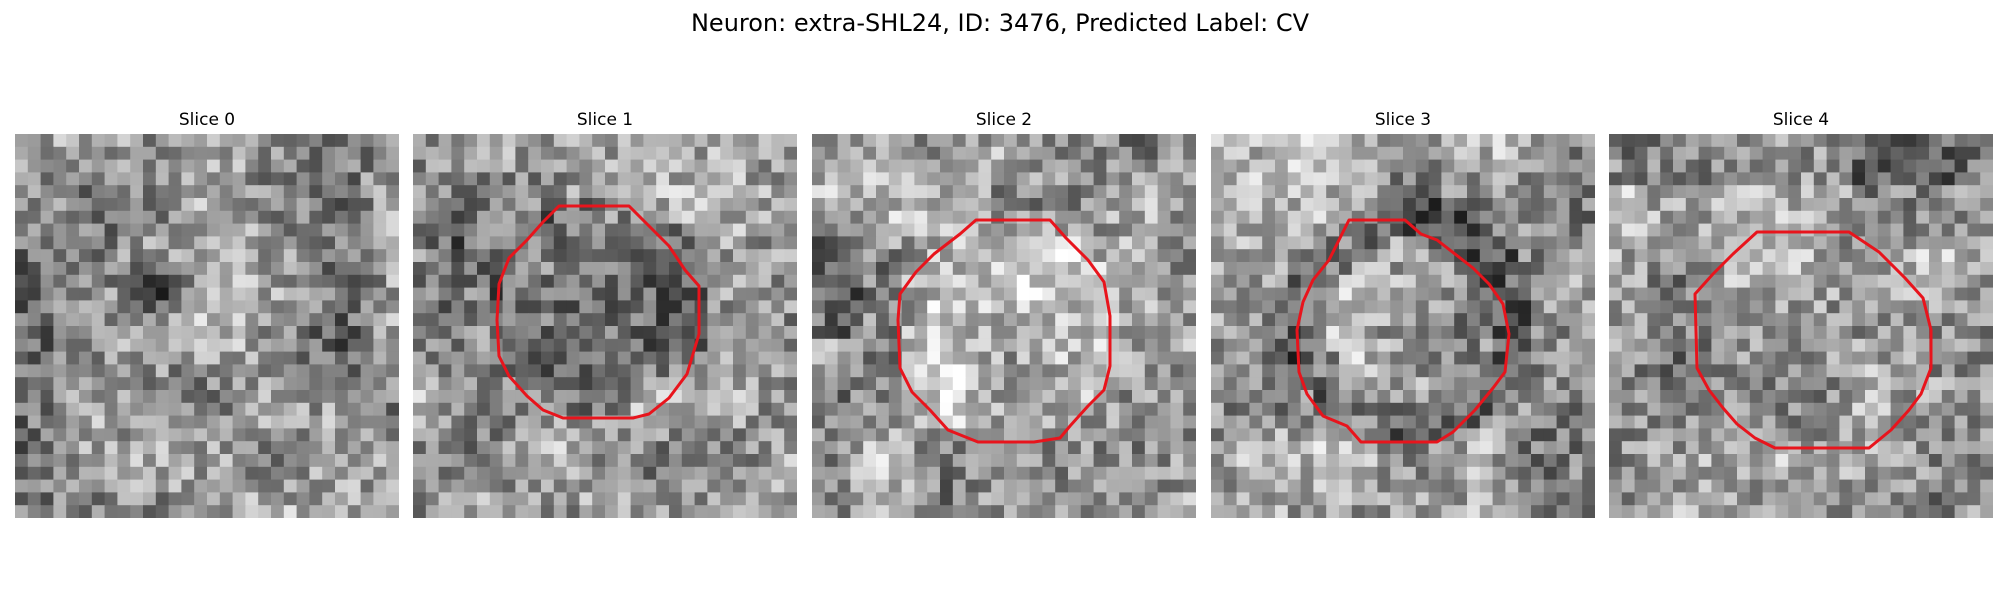 The image size is (2000, 600). What do you see at coordinates (1403, 326) in the screenshot?
I see `slice-pixels` at bounding box center [1403, 326].